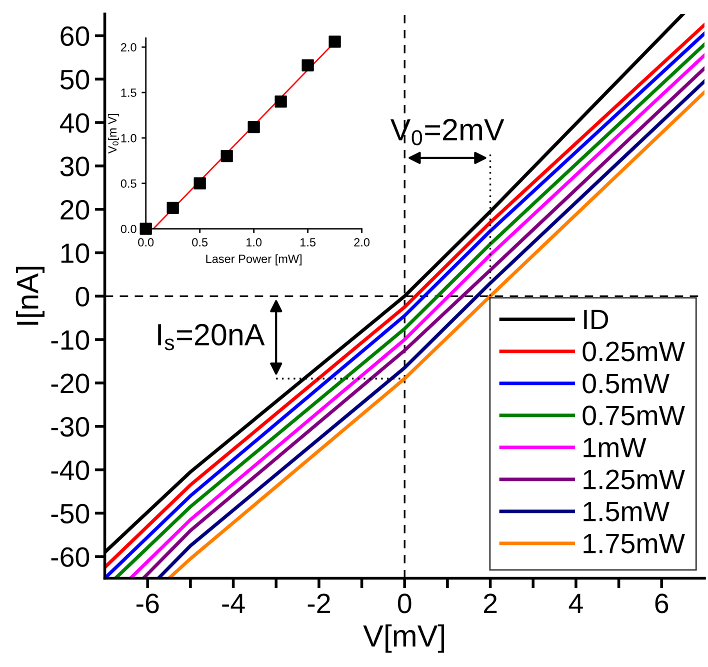  I want to click on y-tick-label: 1.5, so click(128, 92).